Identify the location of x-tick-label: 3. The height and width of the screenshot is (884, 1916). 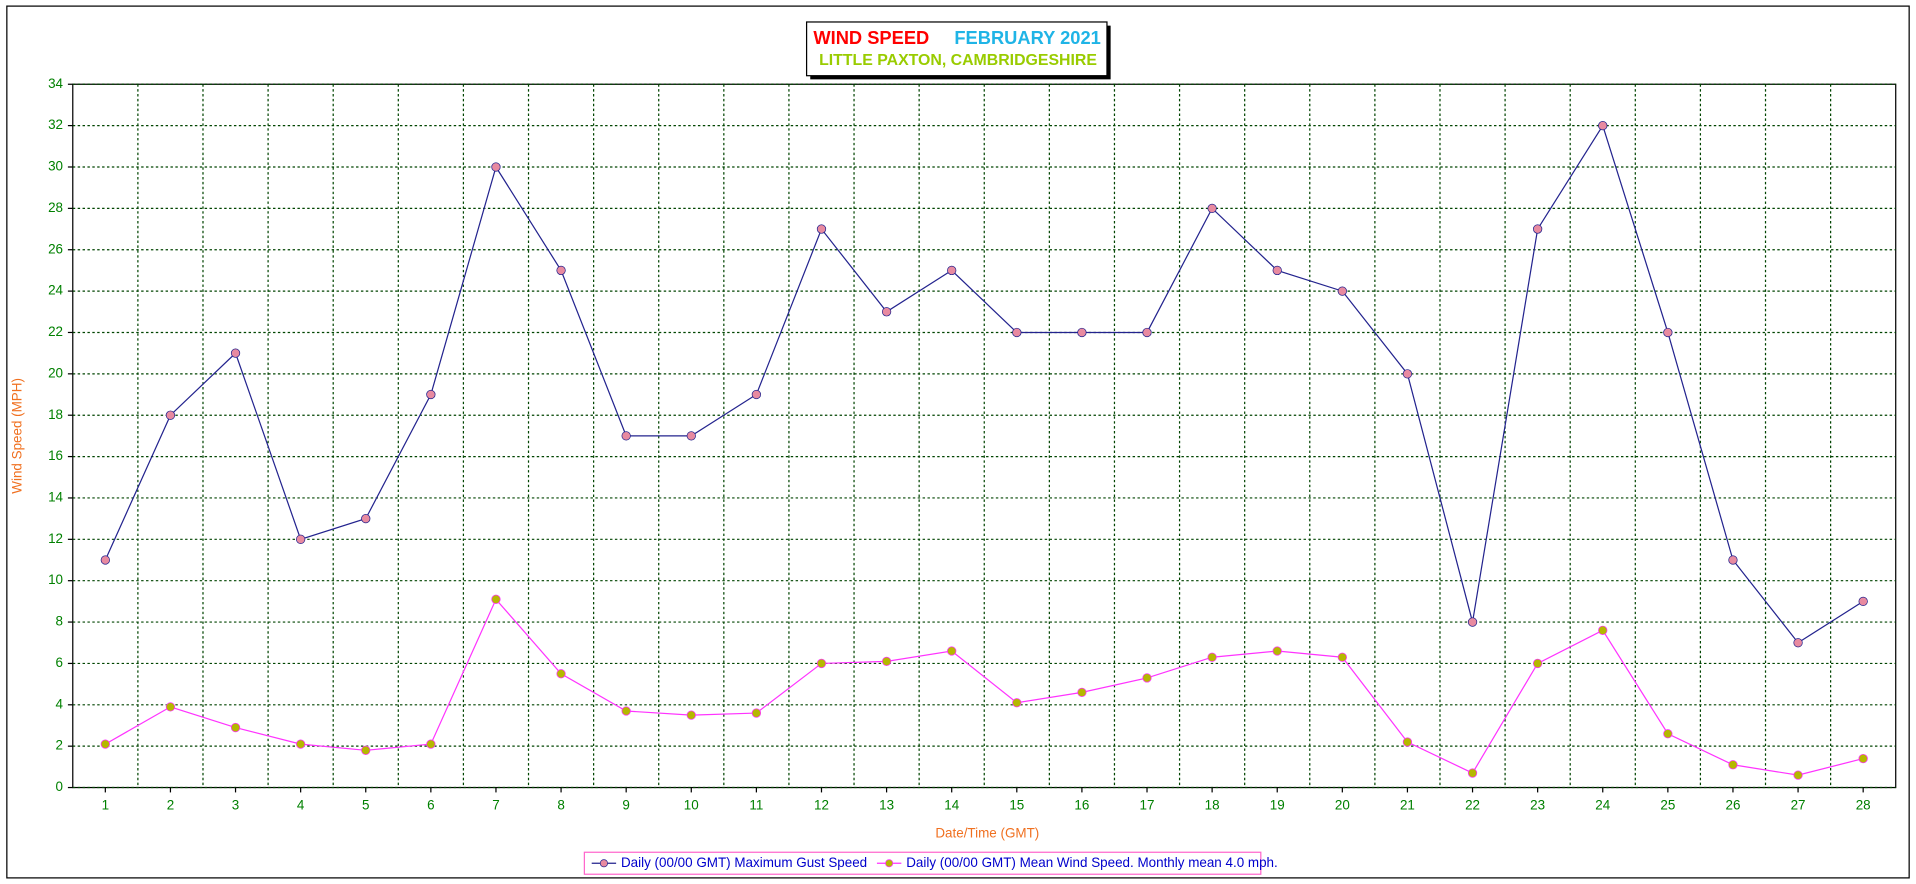
(235, 804).